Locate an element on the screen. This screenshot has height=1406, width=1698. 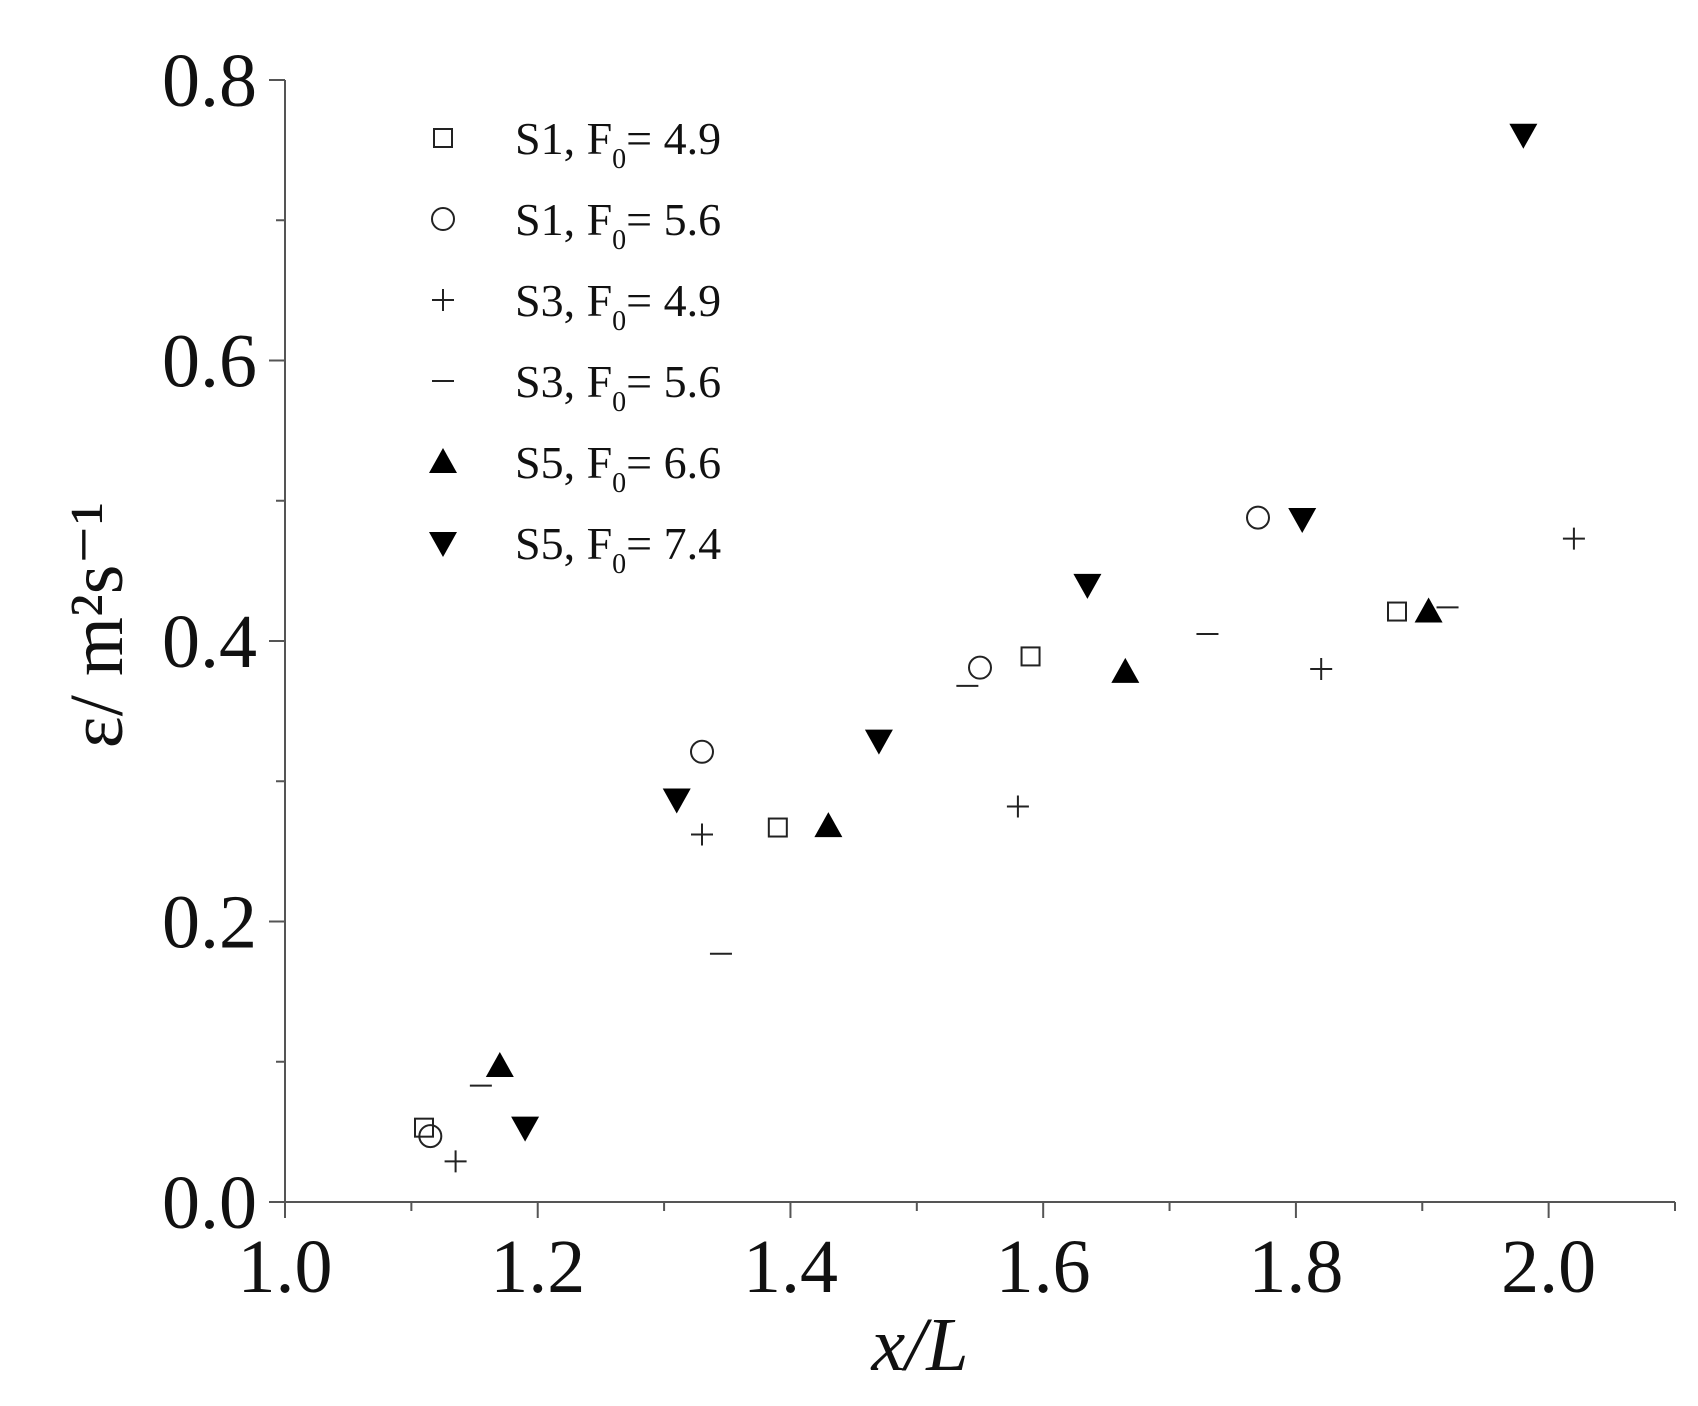
legend-entry: S1, F0= 5.6 is located at coordinates (576, 225).